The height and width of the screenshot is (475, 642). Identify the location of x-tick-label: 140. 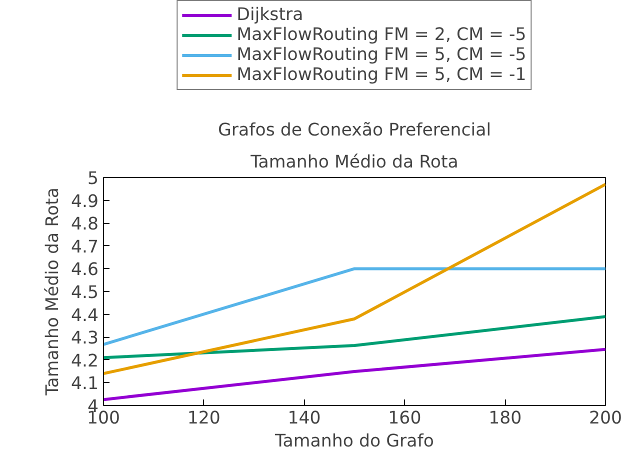
(304, 418).